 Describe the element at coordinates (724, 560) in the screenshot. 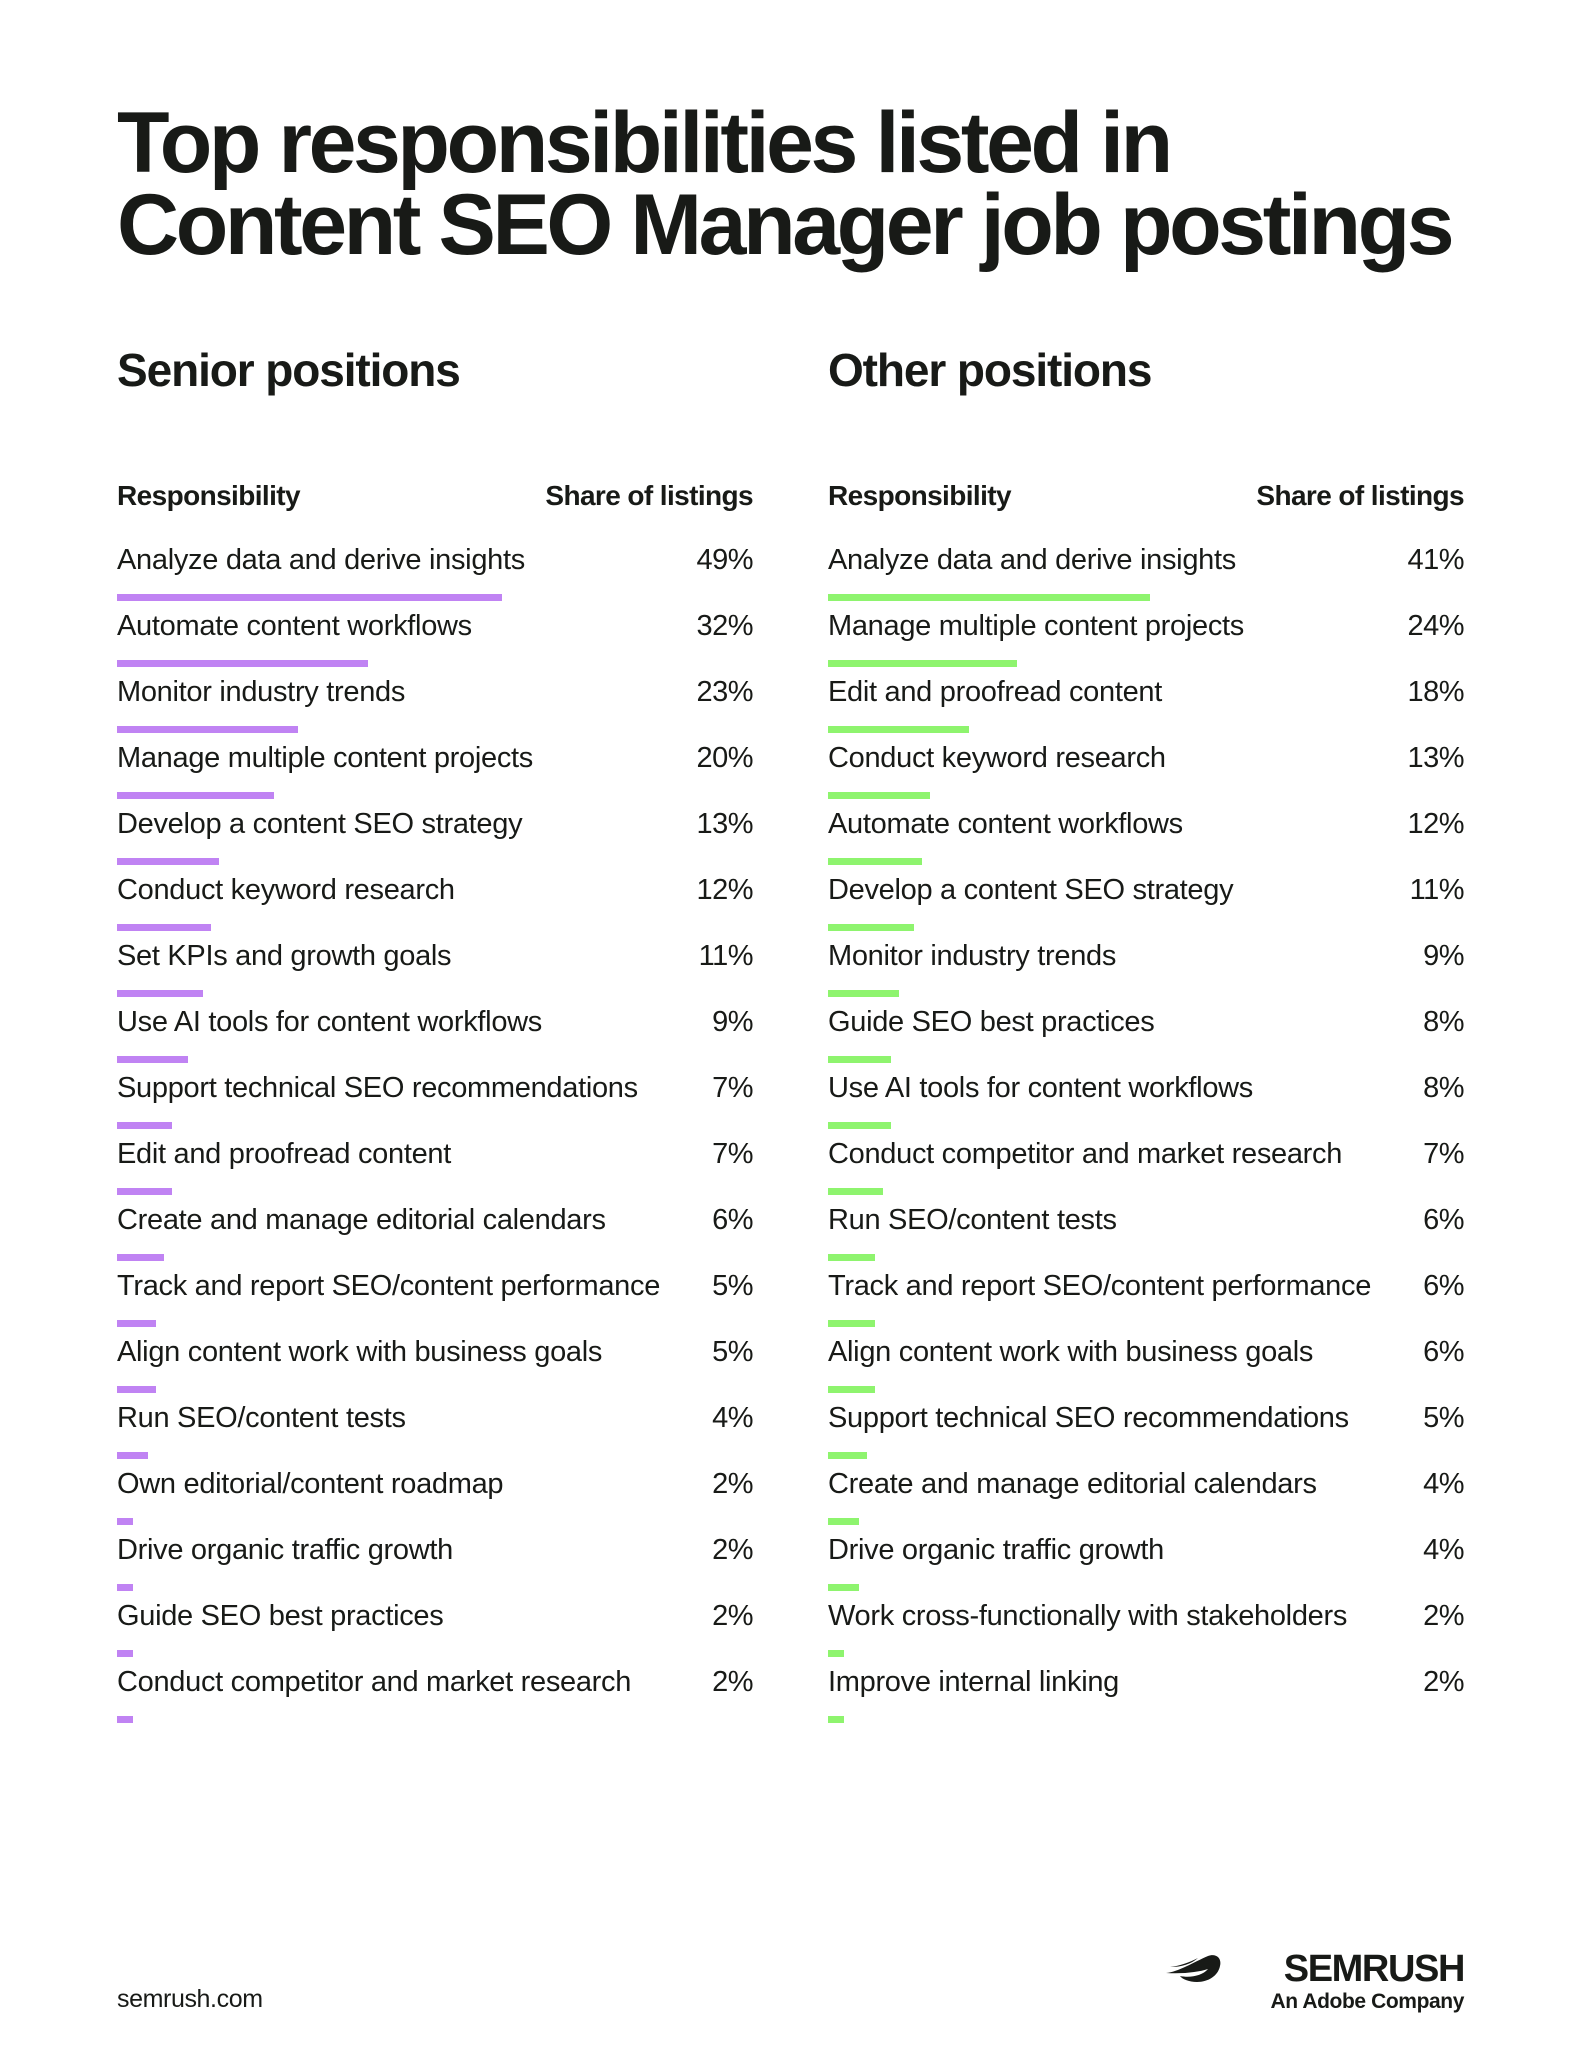

I see `value-label: 49%` at that location.